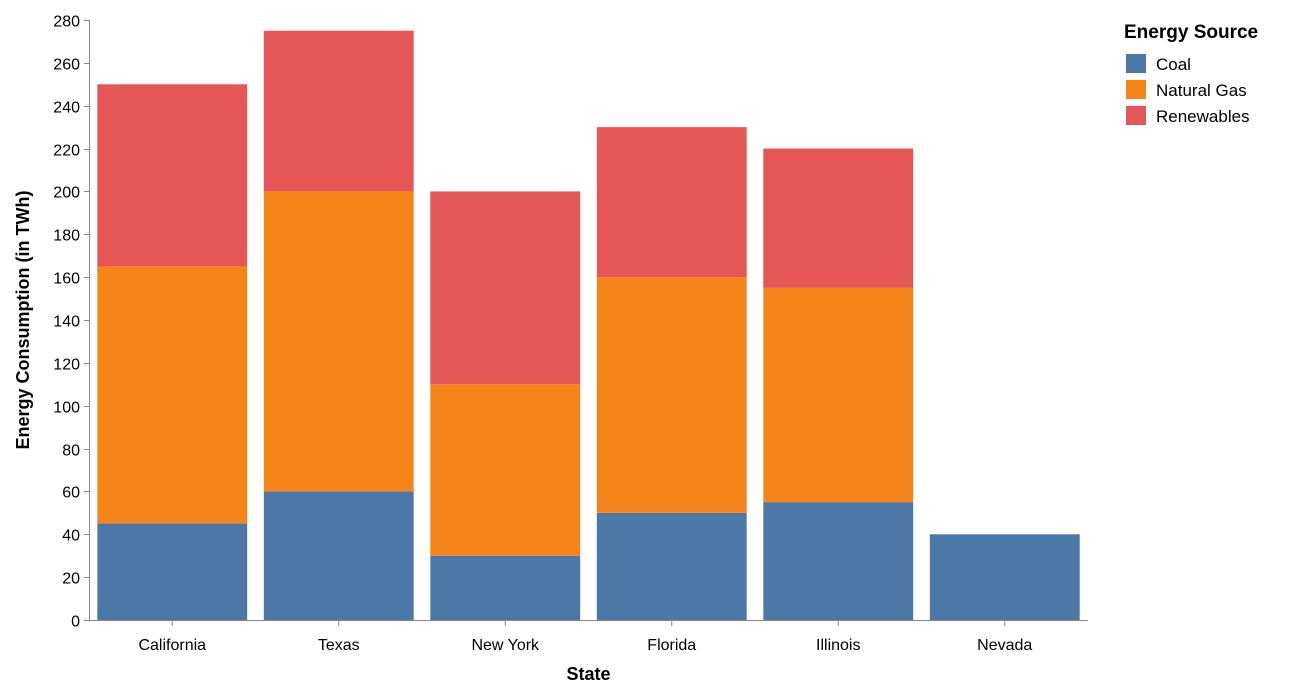 The height and width of the screenshot is (694, 1290). Describe the element at coordinates (505, 470) in the screenshot. I see `bar-new-york-natural-gas` at that location.